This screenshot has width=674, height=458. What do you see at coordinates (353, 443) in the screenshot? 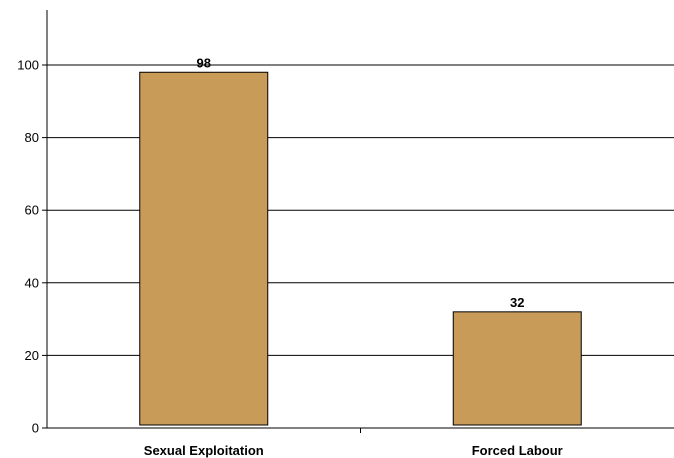
I see `x-axis-ticks: Sexual Exploitation Forced Labour` at bounding box center [353, 443].